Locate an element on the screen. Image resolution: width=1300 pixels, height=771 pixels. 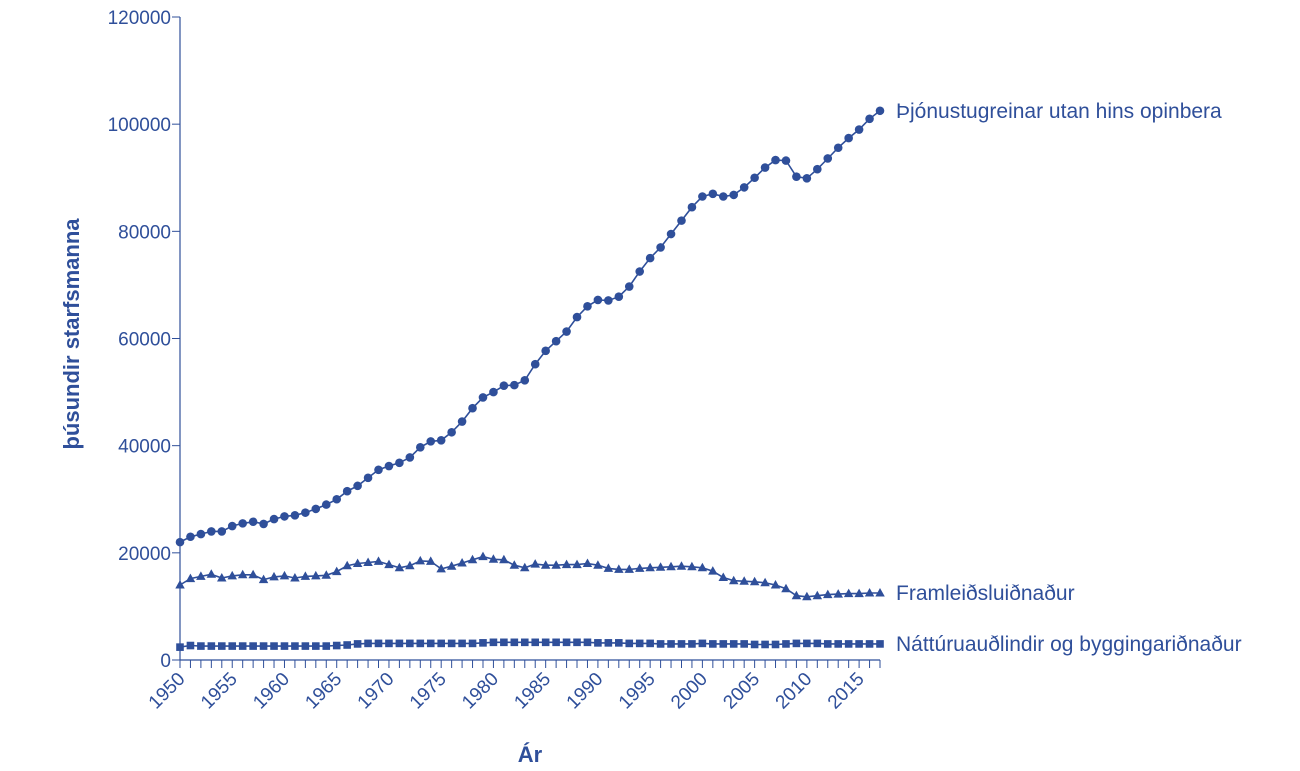
series-1-point-1967 is located at coordinates (357, 562).